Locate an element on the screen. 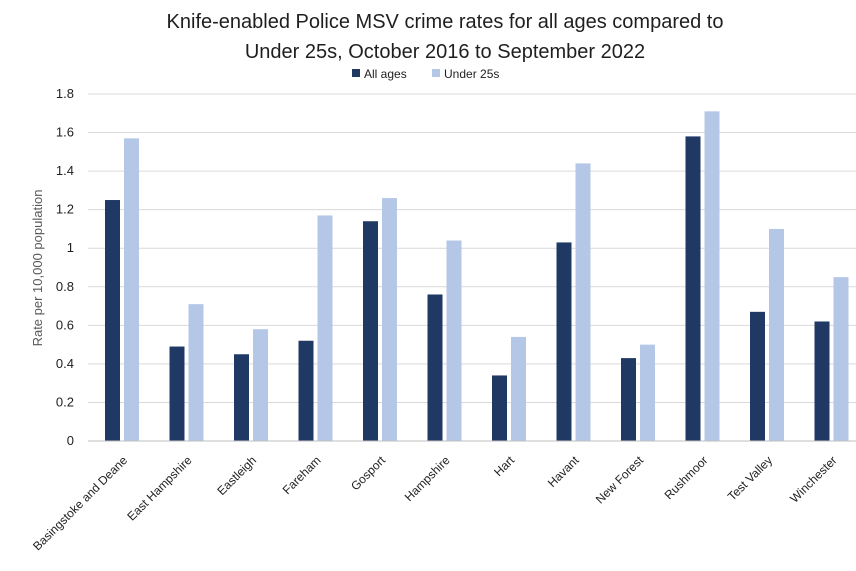 Image resolution: width=856 pixels, height=571 pixels. bar-all-ages-new-forest is located at coordinates (628, 399).